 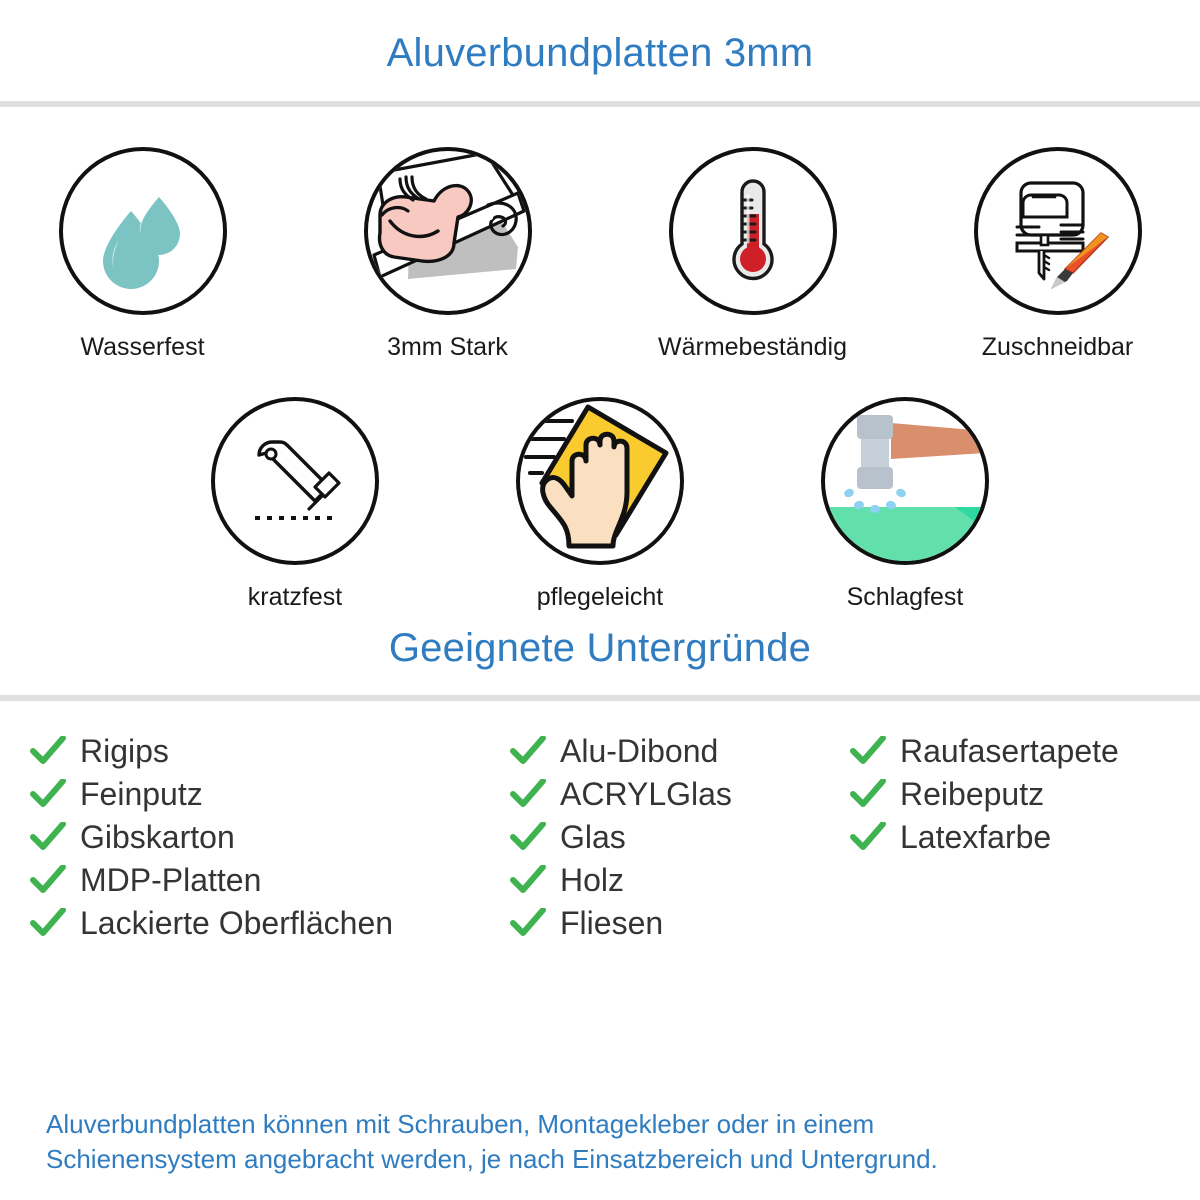 I want to click on badge-wasserfest, so click(x=142, y=231).